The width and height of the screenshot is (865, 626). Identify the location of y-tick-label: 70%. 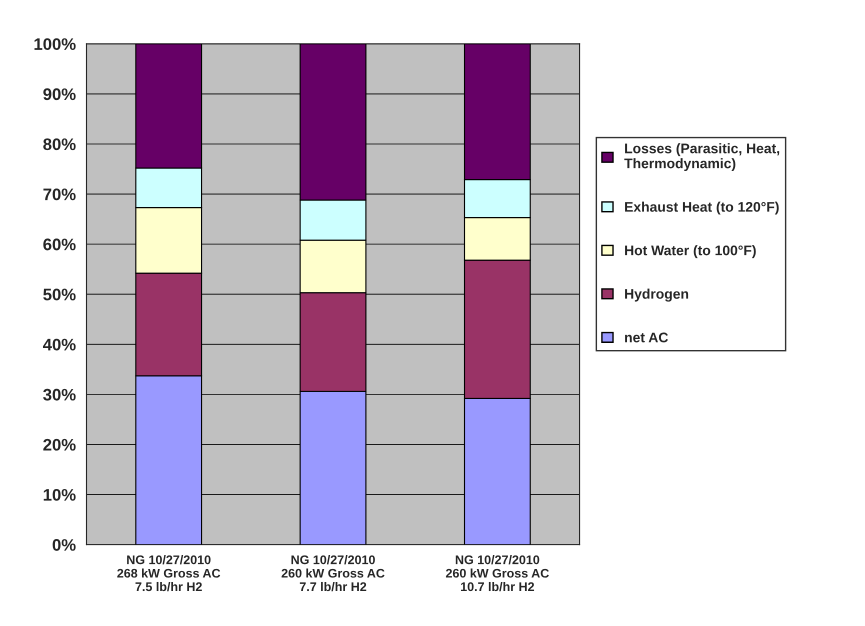
(59, 194).